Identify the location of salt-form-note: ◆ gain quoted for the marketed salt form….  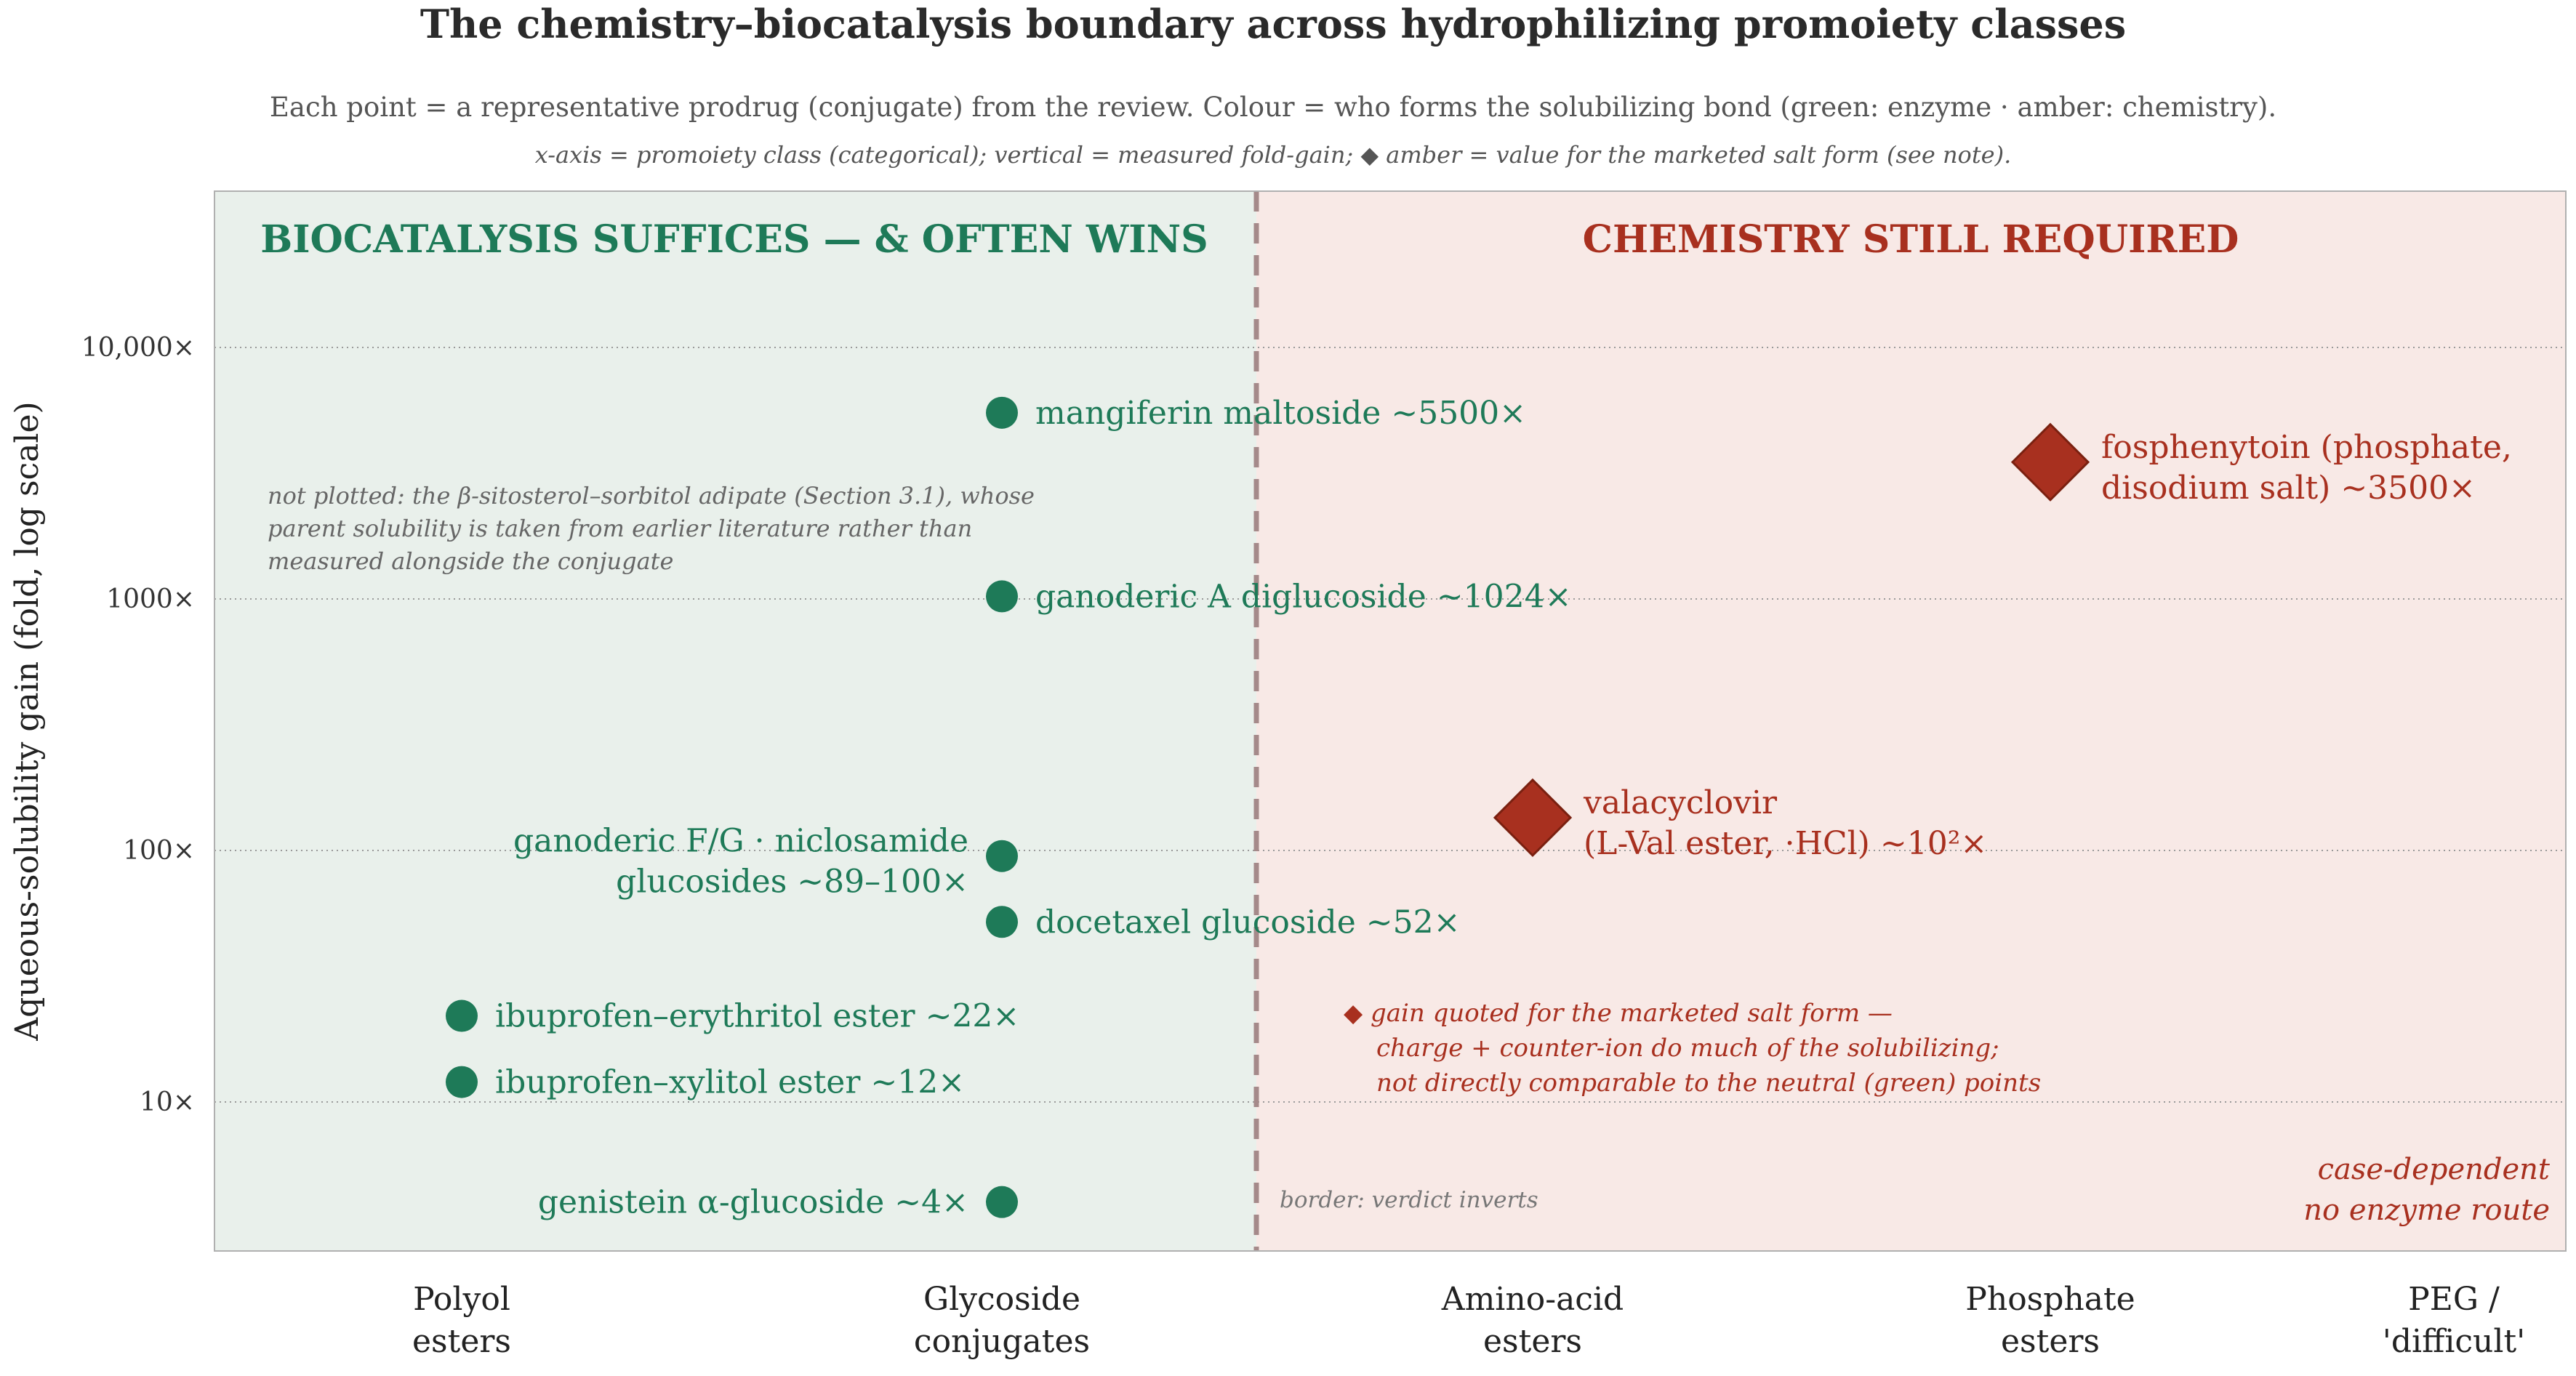
(1693, 1049).